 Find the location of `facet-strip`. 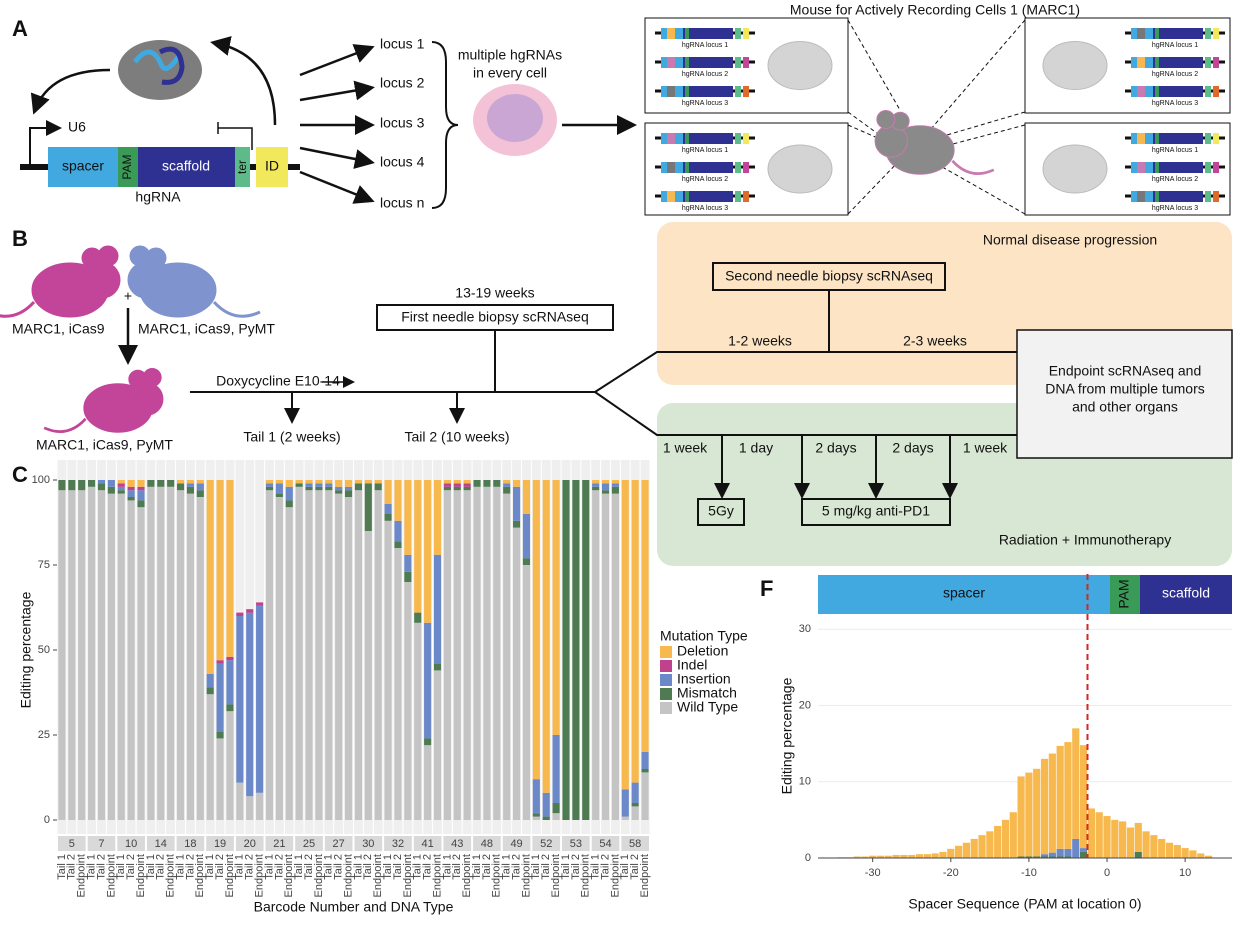

facet-strip is located at coordinates (309, 843).